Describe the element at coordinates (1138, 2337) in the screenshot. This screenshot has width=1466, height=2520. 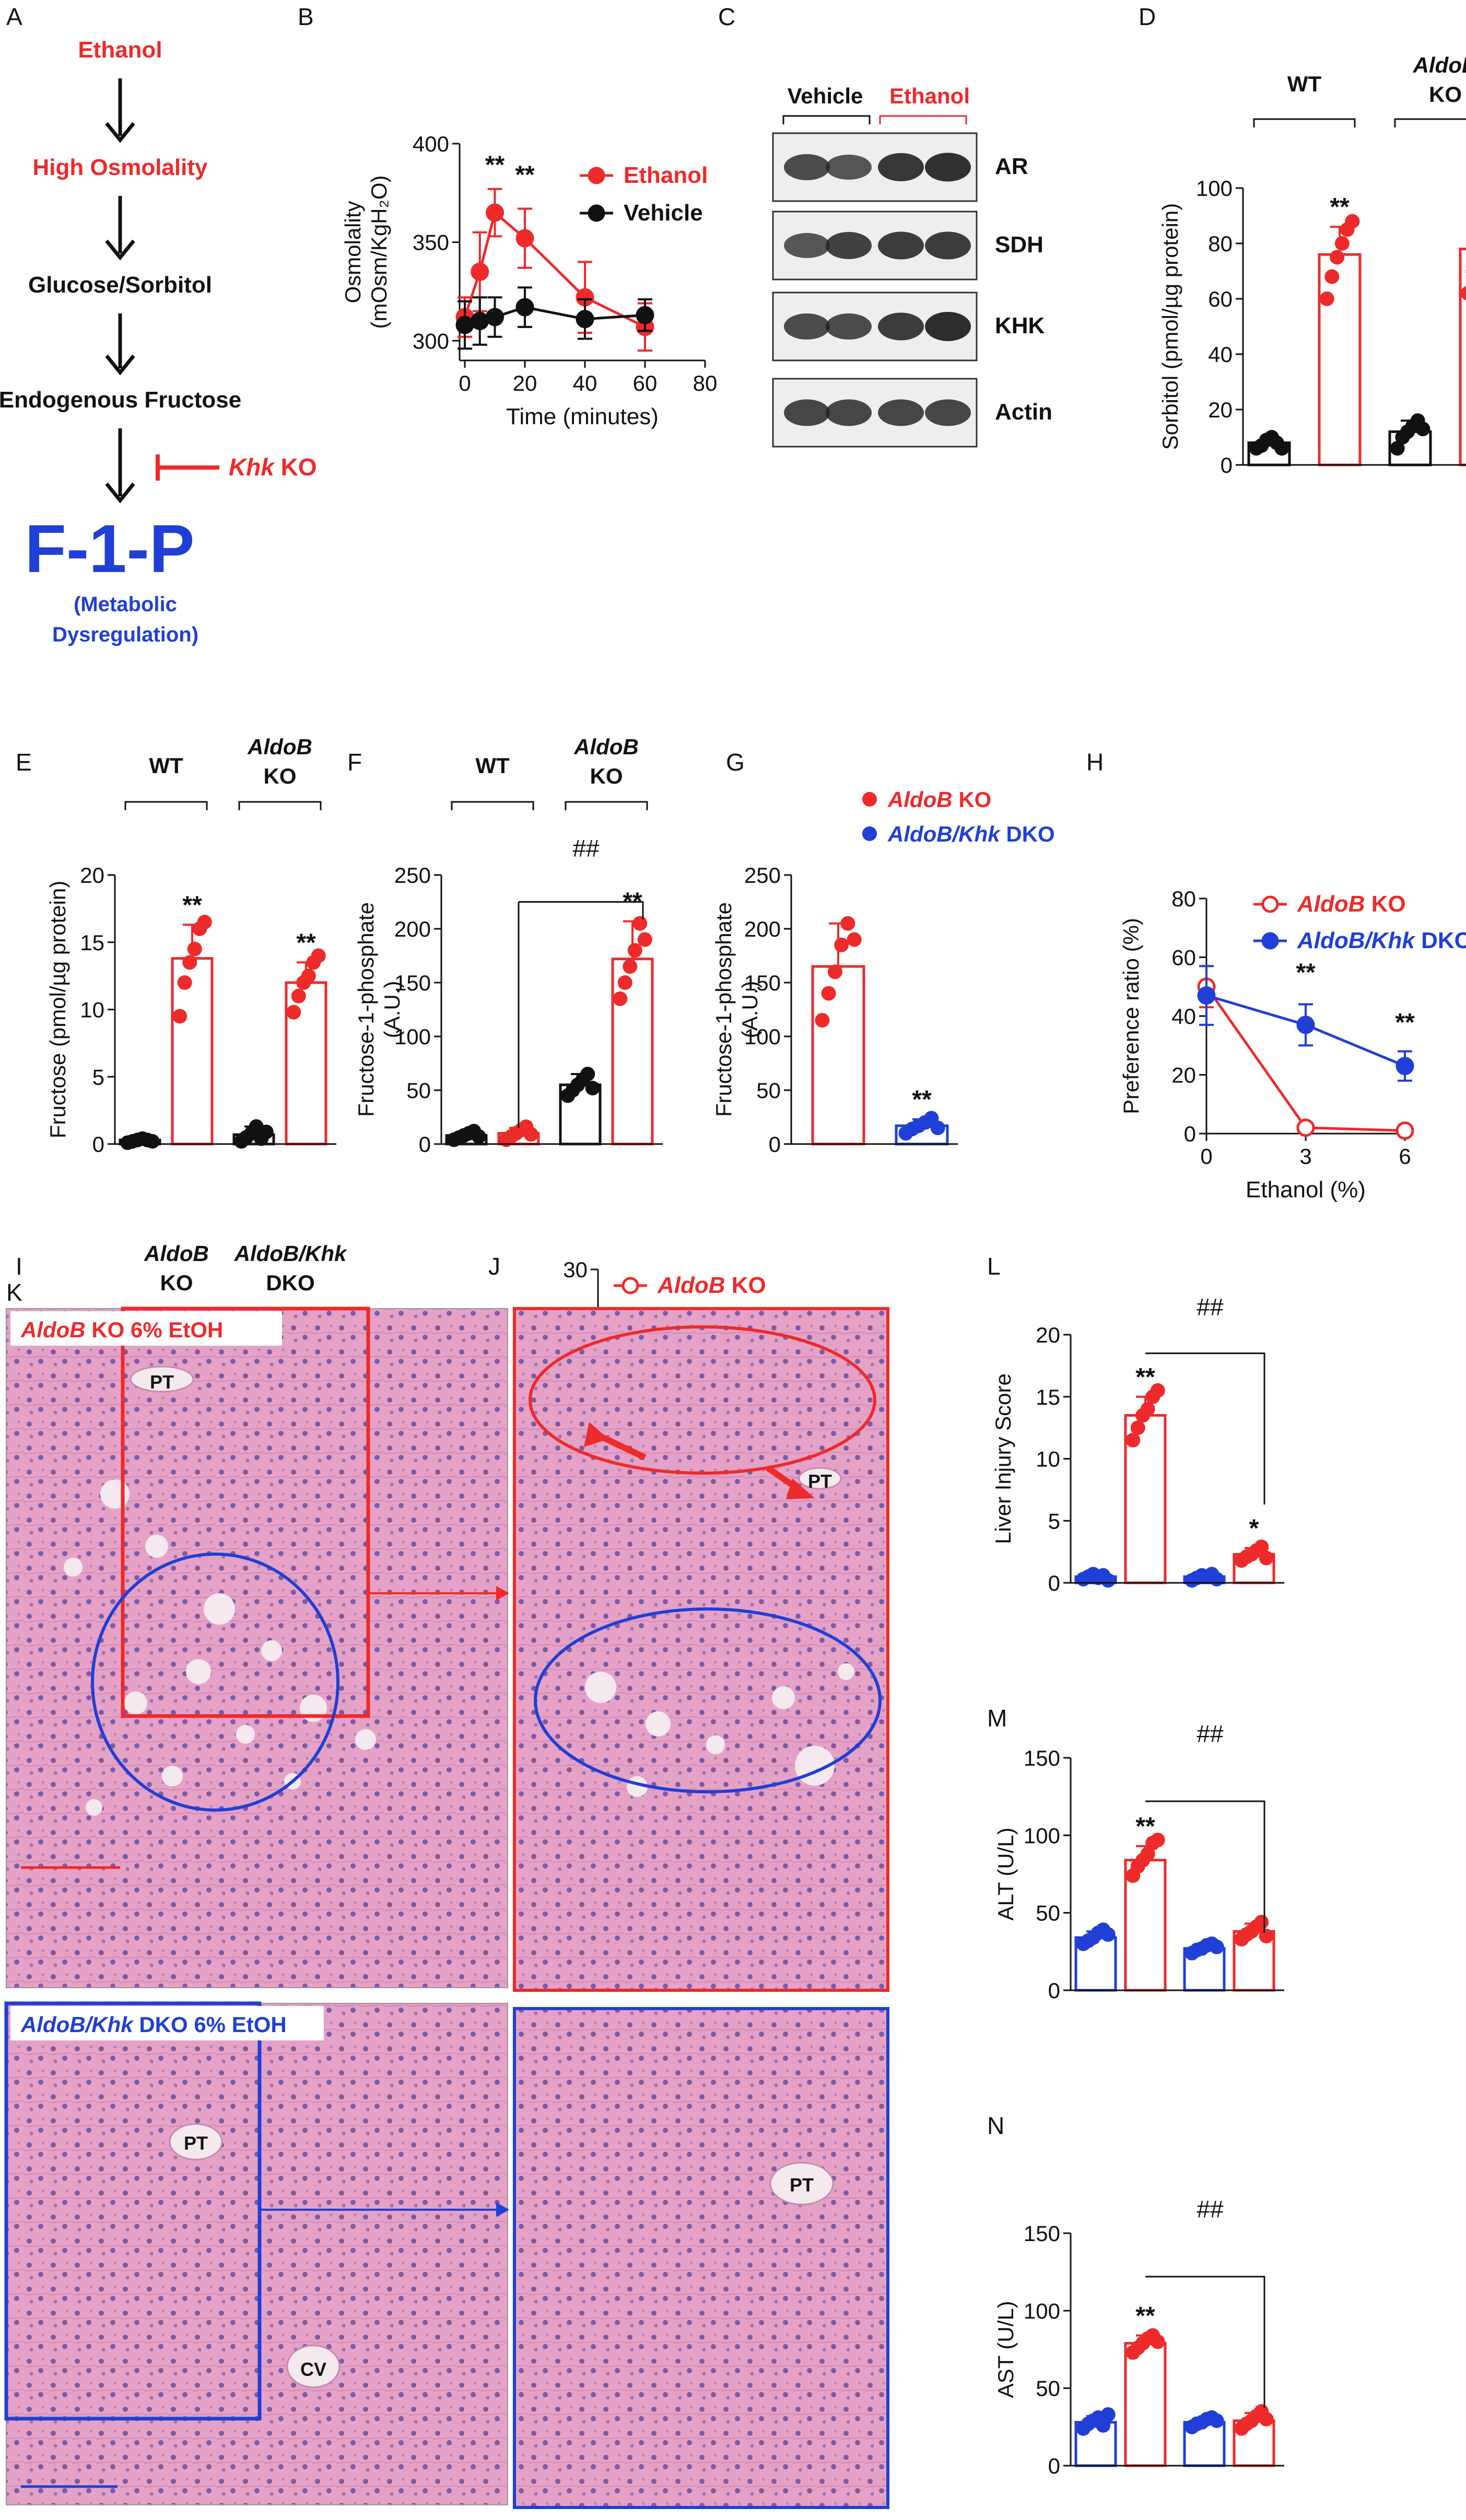
I see `chart-N: 0 50 100 150 AST (U/L) ** ##` at that location.